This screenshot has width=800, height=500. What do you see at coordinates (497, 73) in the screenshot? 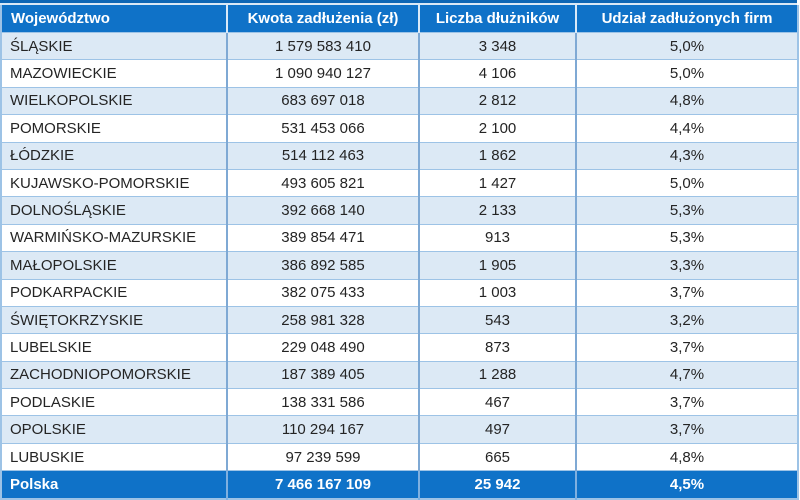
I see `debtor-count: 4 106` at bounding box center [497, 73].